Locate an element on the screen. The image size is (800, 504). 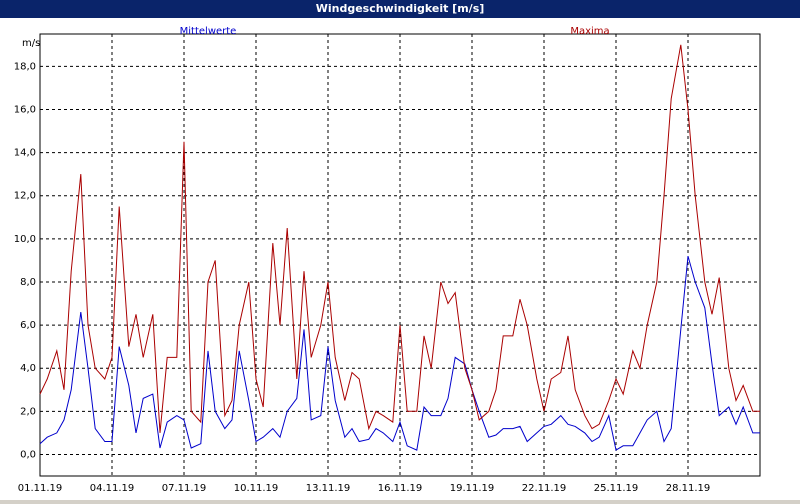
y-tick-label: 18,0 is located at coordinates (25, 66).